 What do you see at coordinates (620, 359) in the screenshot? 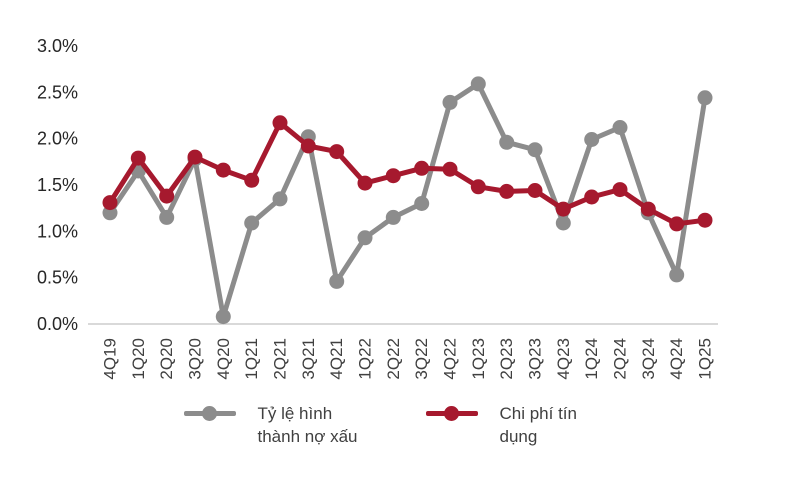
I see `x-axis-tick-label: 2Q24` at bounding box center [620, 359].